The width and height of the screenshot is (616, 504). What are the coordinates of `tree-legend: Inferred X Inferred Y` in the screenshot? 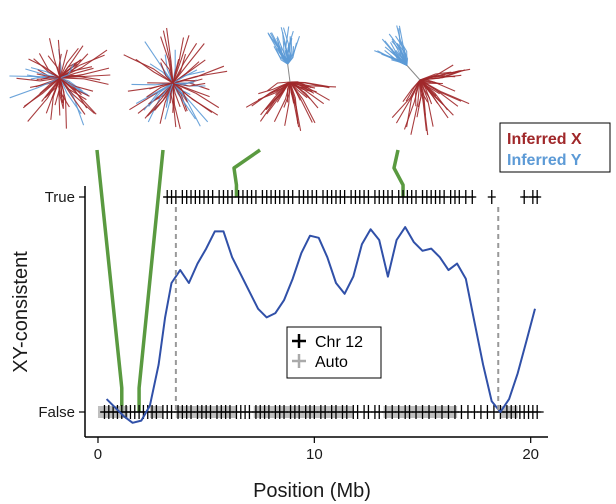 It's located at (555, 147).